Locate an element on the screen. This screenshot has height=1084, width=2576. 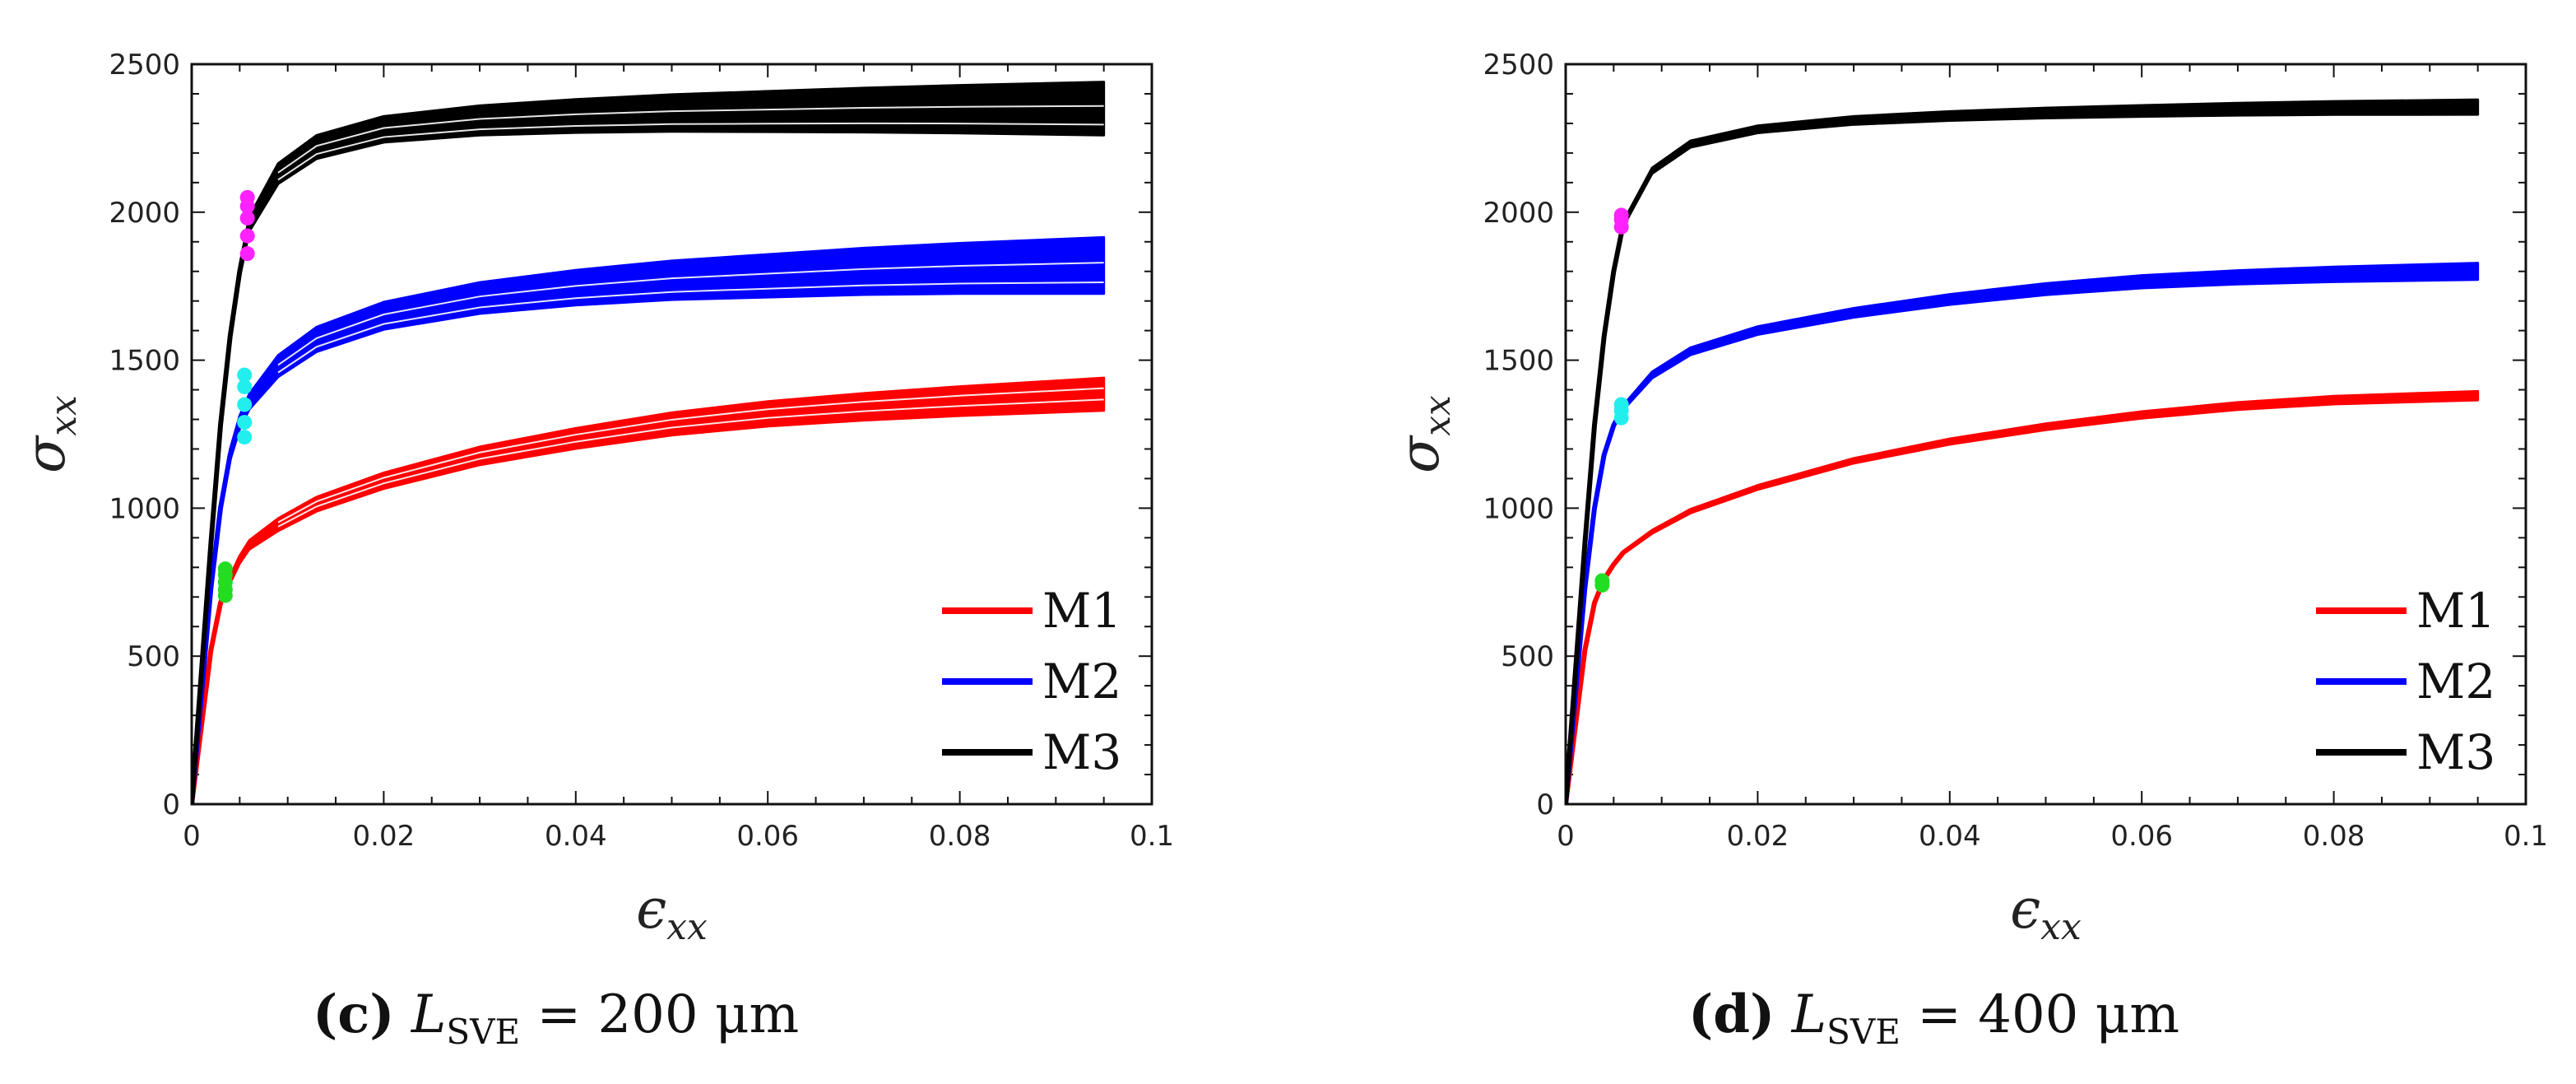
caption-letter: (c) is located at coordinates (354, 1014).